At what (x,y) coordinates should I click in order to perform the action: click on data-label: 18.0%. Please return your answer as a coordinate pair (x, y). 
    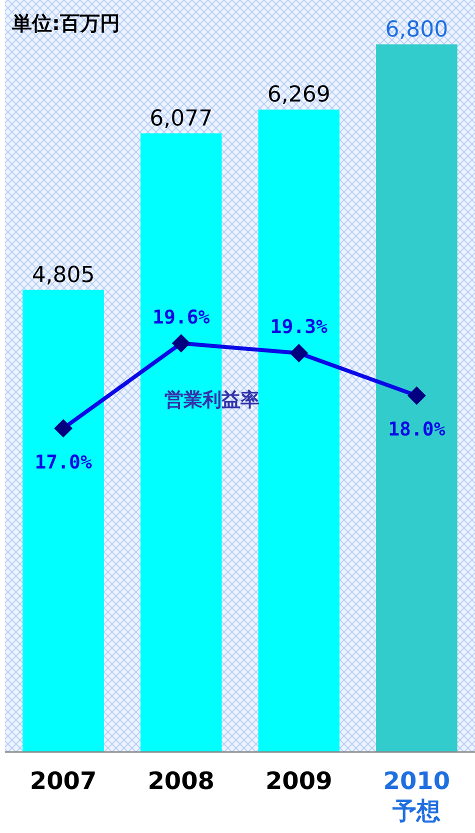
    Looking at the image, I should click on (417, 429).